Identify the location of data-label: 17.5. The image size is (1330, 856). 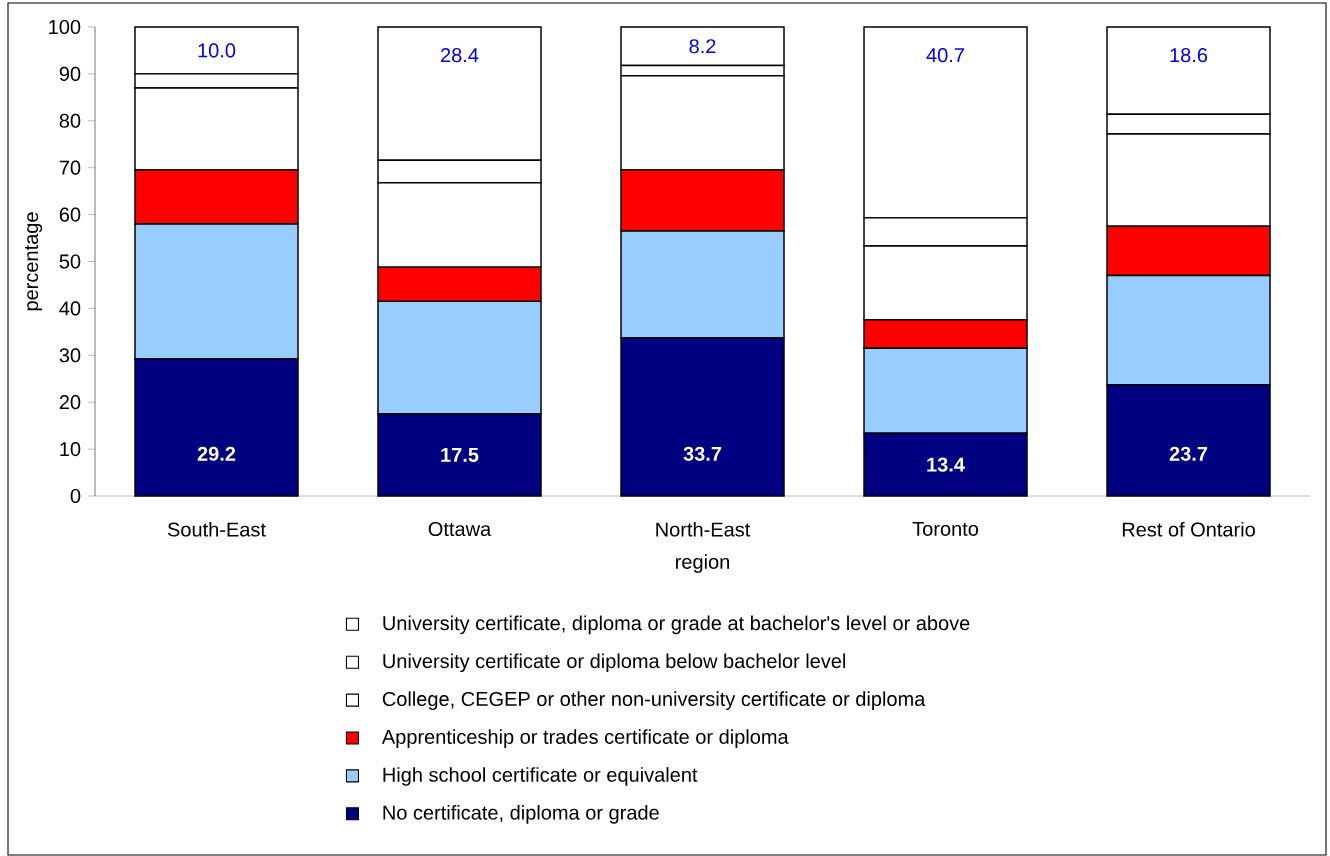
(460, 454).